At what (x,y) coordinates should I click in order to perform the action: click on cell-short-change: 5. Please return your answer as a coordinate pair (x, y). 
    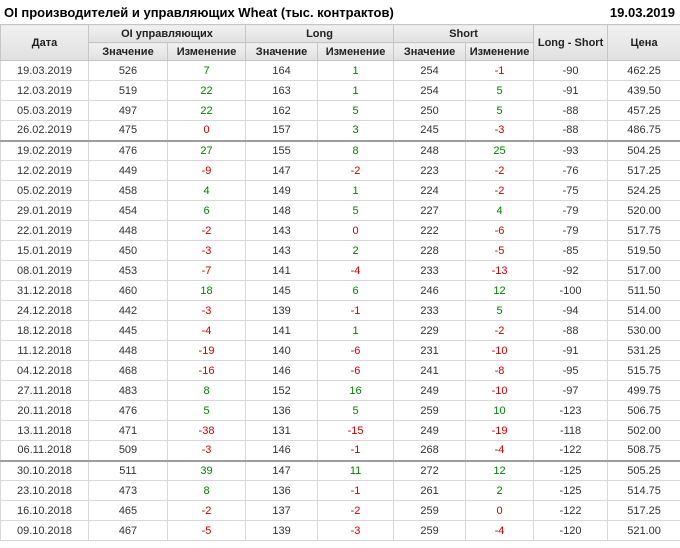
    Looking at the image, I should click on (500, 110).